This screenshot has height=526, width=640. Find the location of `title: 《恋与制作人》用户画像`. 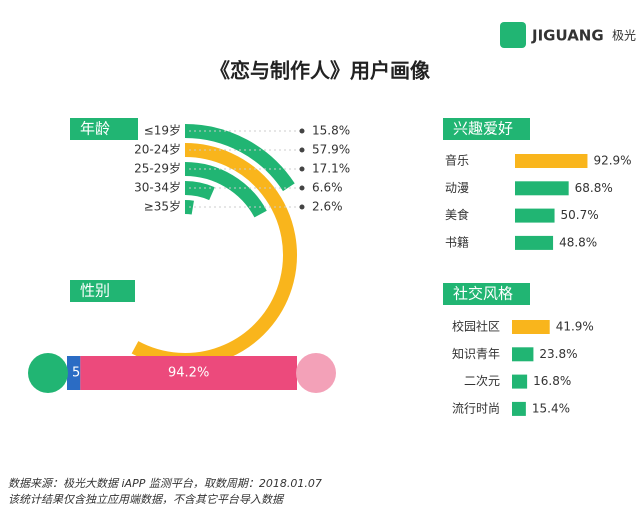

title: 《恋与制作人》用户画像 is located at coordinates (320, 71).